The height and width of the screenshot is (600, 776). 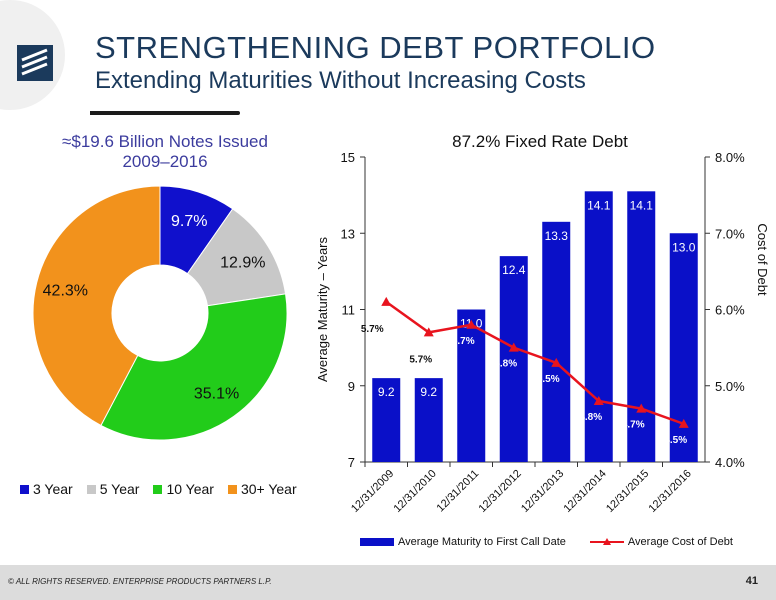 What do you see at coordinates (349, 310) in the screenshot?
I see `y-tick-label: 11` at bounding box center [349, 310].